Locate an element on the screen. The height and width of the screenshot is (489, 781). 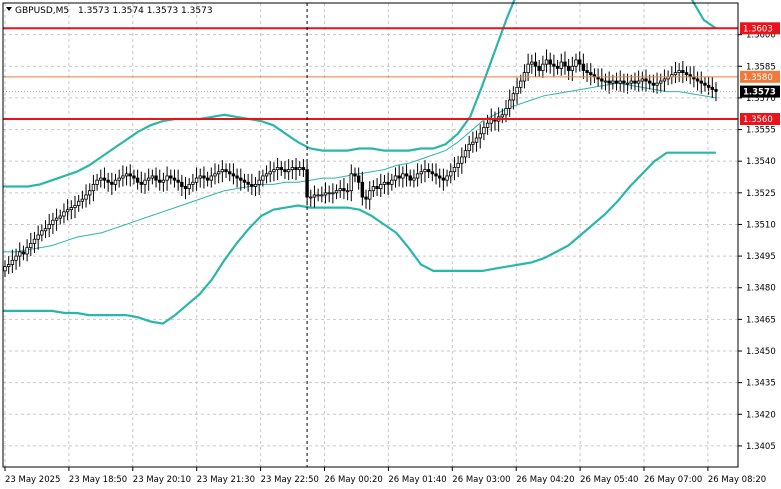
y-tick-label: 1.3405 is located at coordinates (761, 447).